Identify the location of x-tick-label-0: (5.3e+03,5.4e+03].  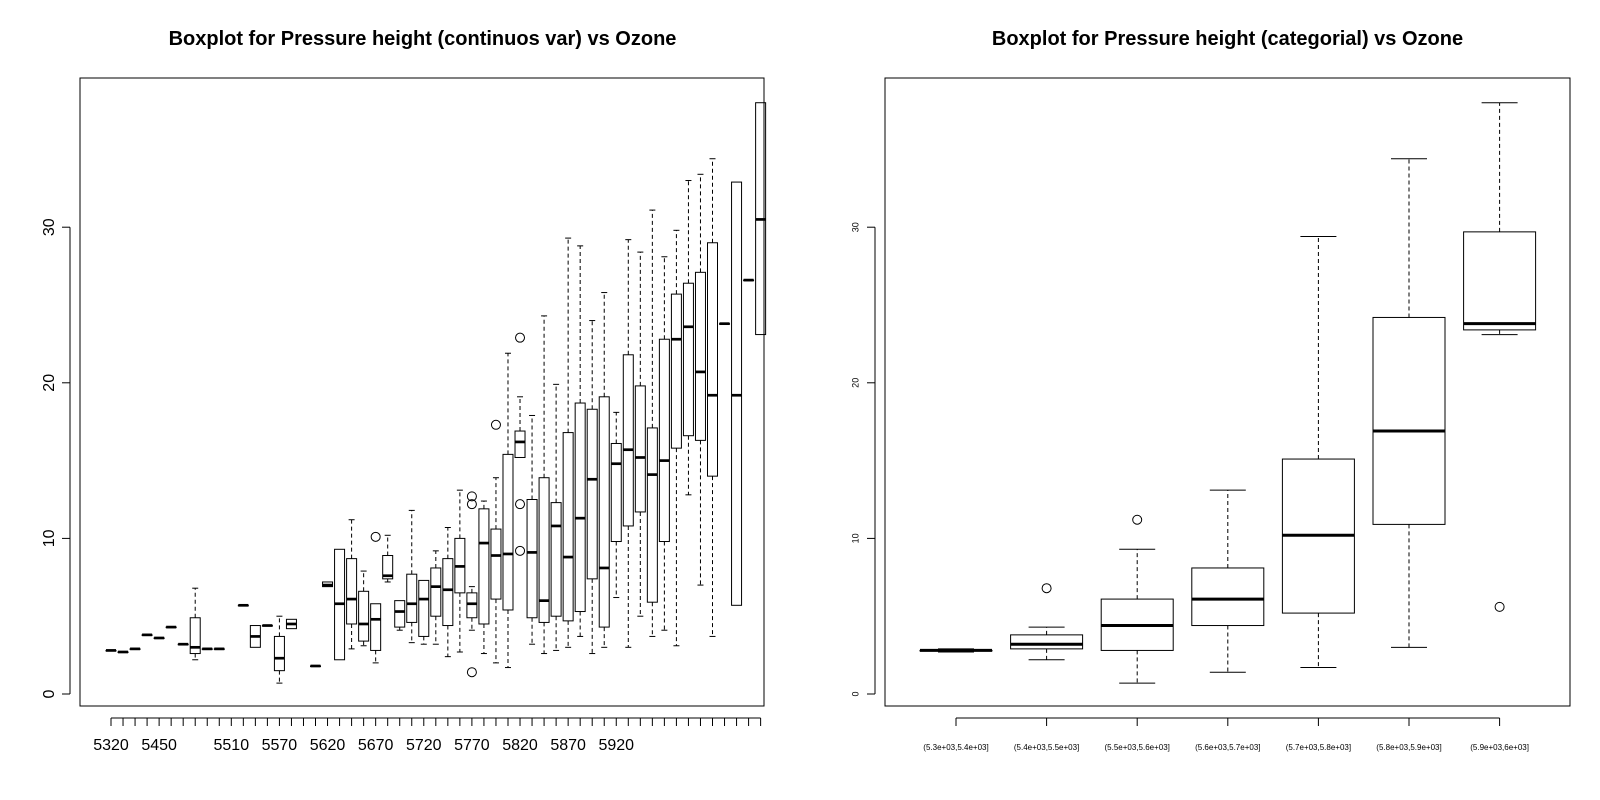
(955, 747).